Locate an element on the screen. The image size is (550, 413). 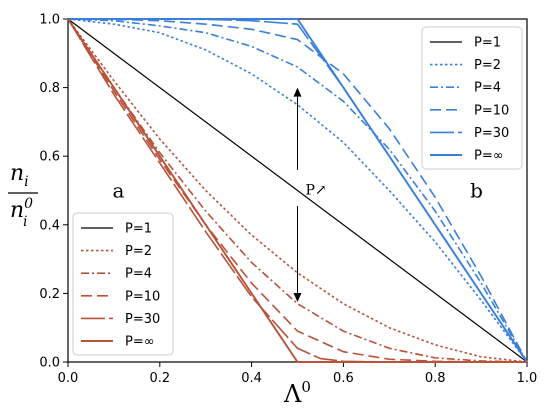
x-tick-label: 0.2 is located at coordinates (159, 378).